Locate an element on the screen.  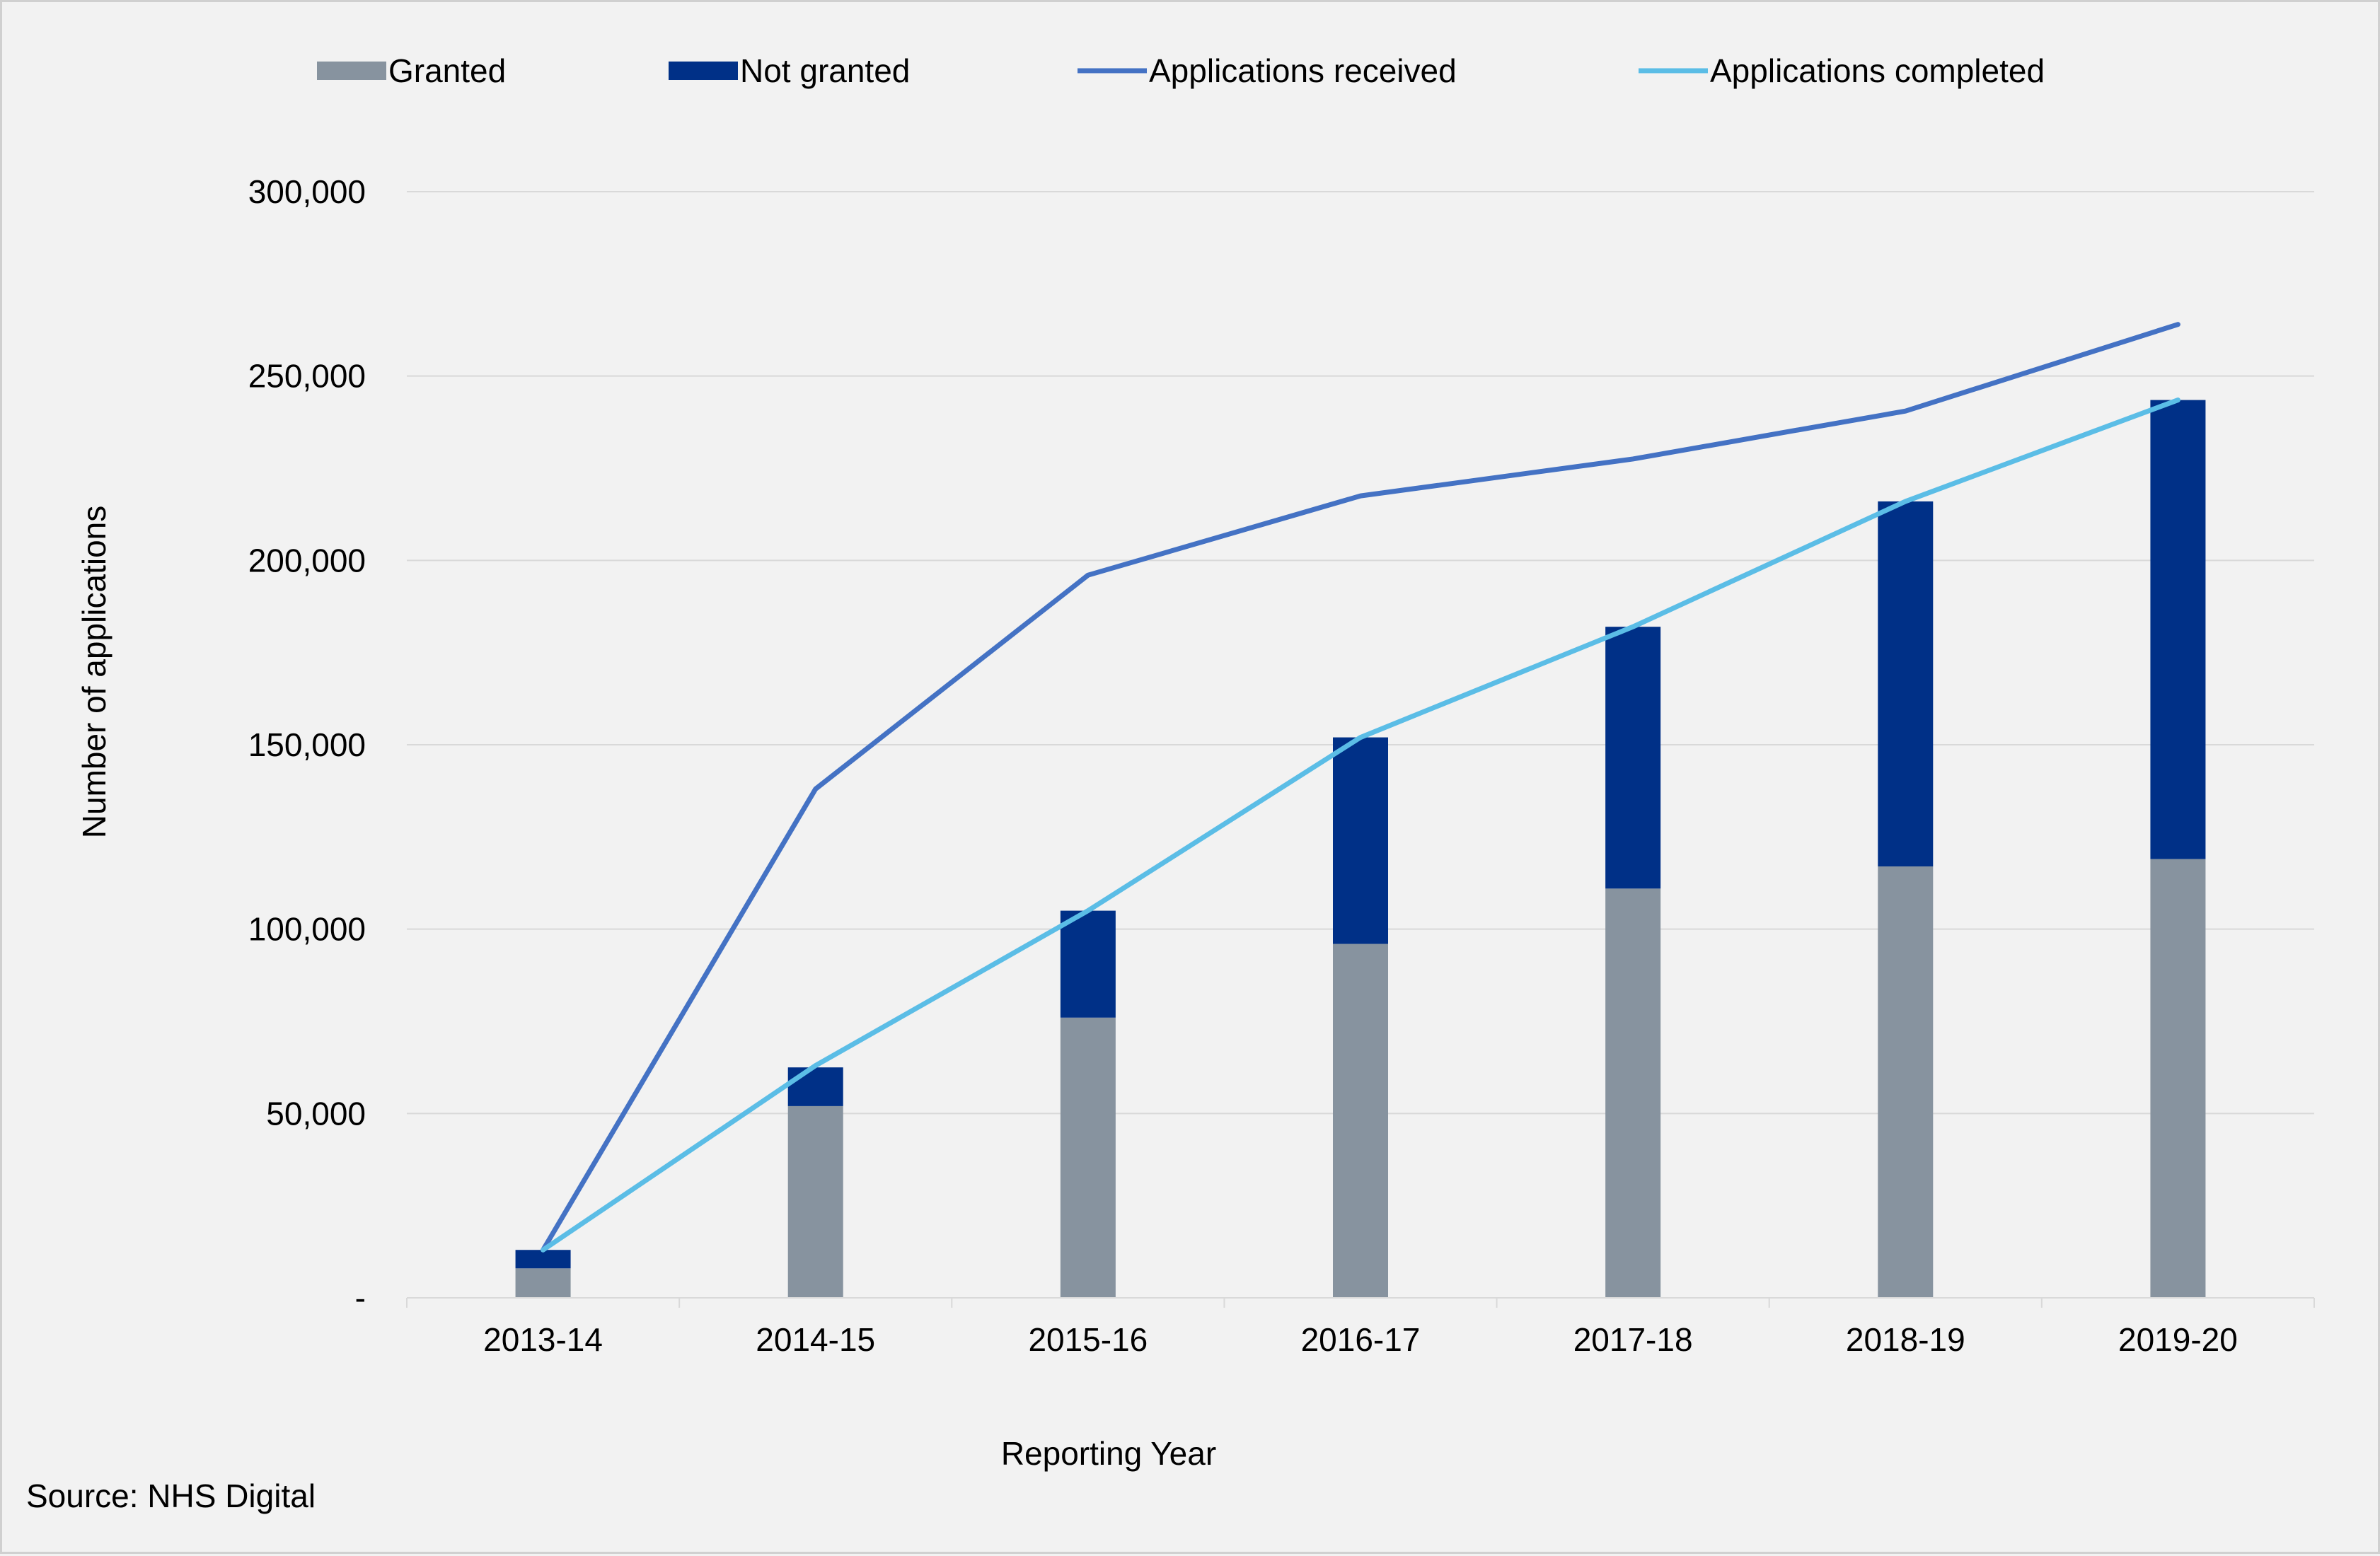
y-tick-label: 150,000 is located at coordinates (307, 745).